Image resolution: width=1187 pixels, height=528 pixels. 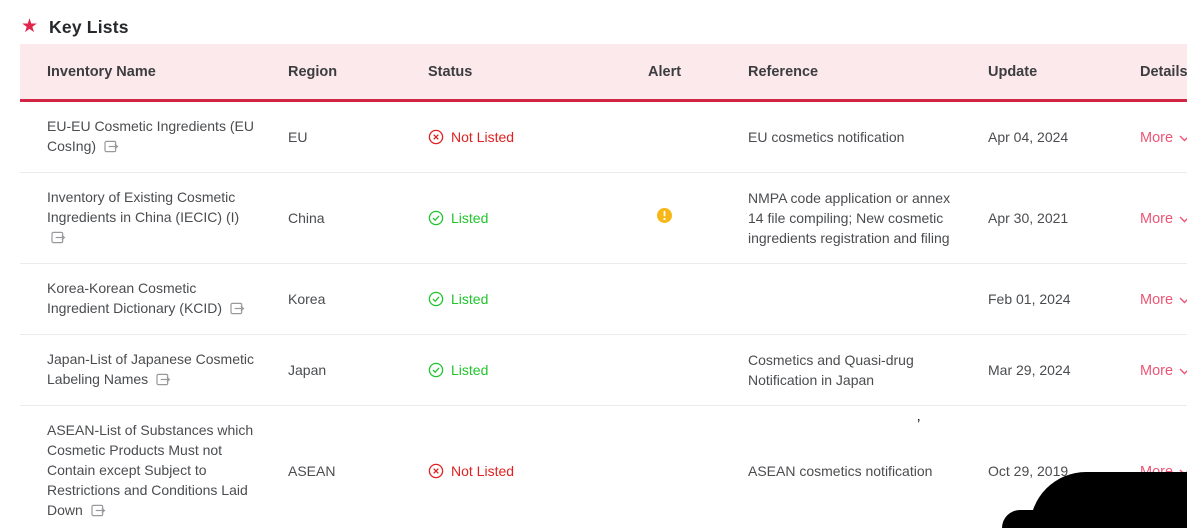 I want to click on inventory-name-cell: EU-EU Cosmetic Ingredients (EU CosIng), so click(x=167, y=137).